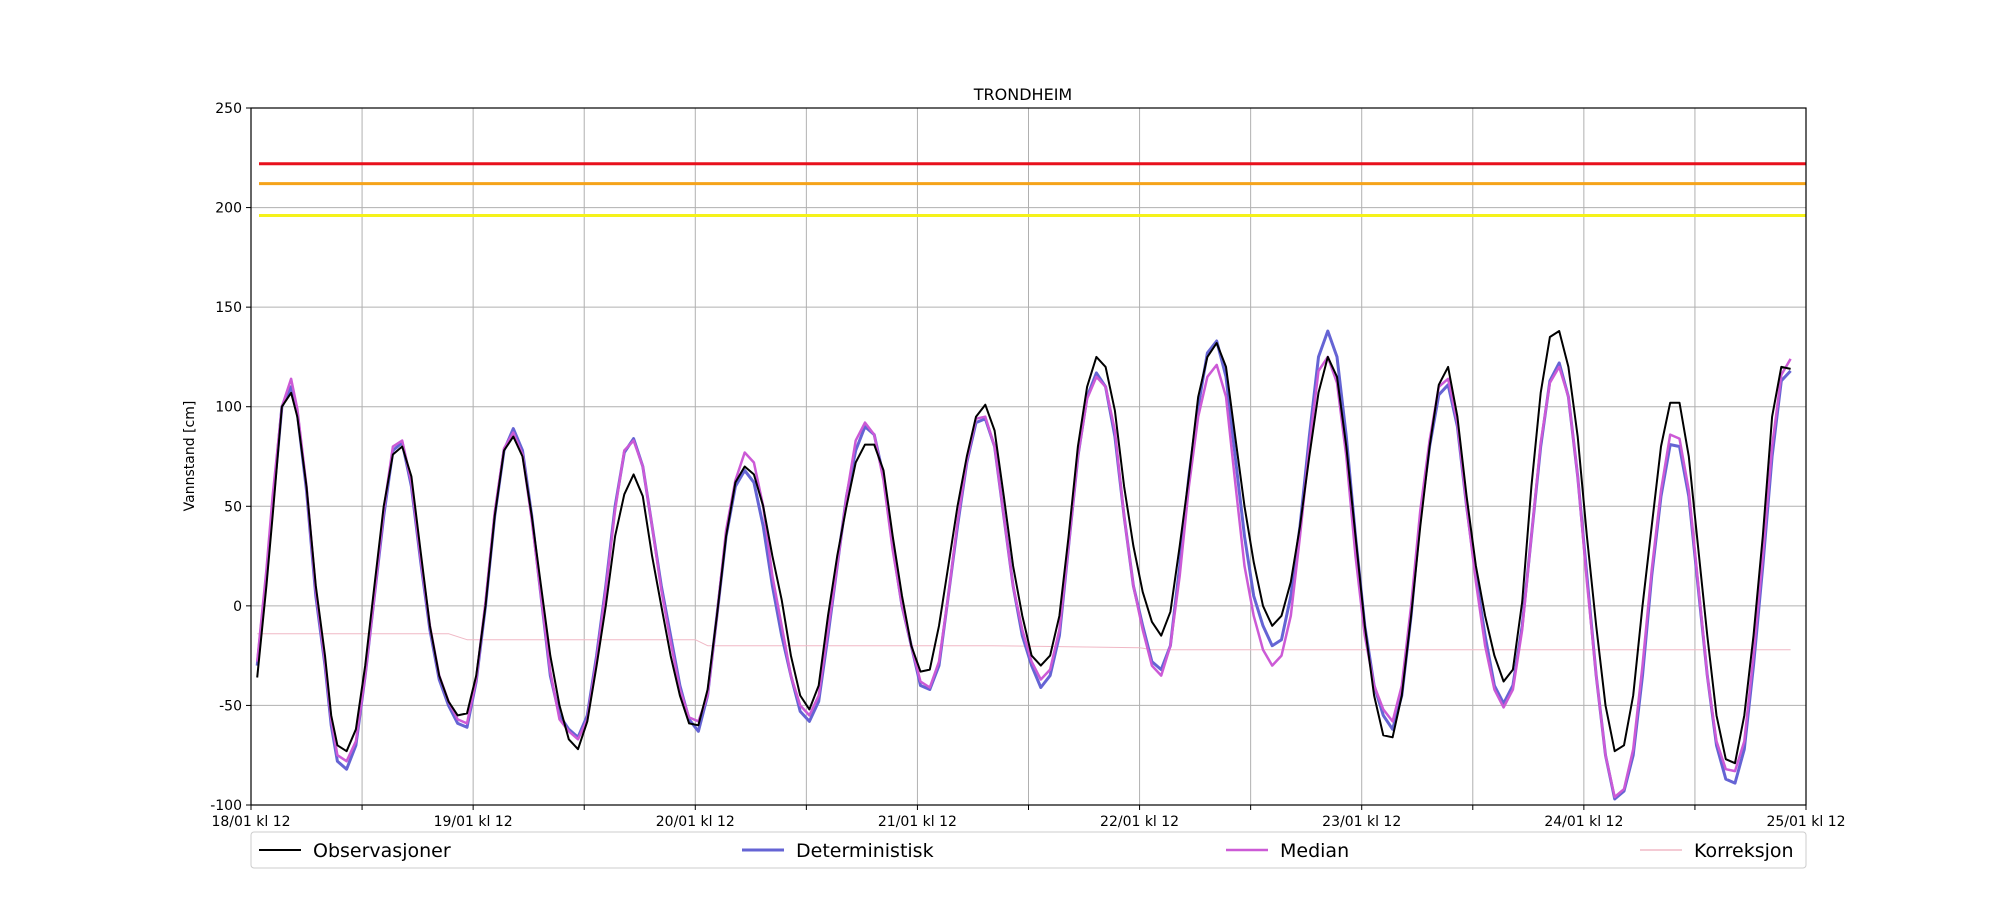 The image size is (2000, 900). Describe the element at coordinates (1361, 822) in the screenshot. I see `x-tick-label: 23/01 kl 12` at that location.